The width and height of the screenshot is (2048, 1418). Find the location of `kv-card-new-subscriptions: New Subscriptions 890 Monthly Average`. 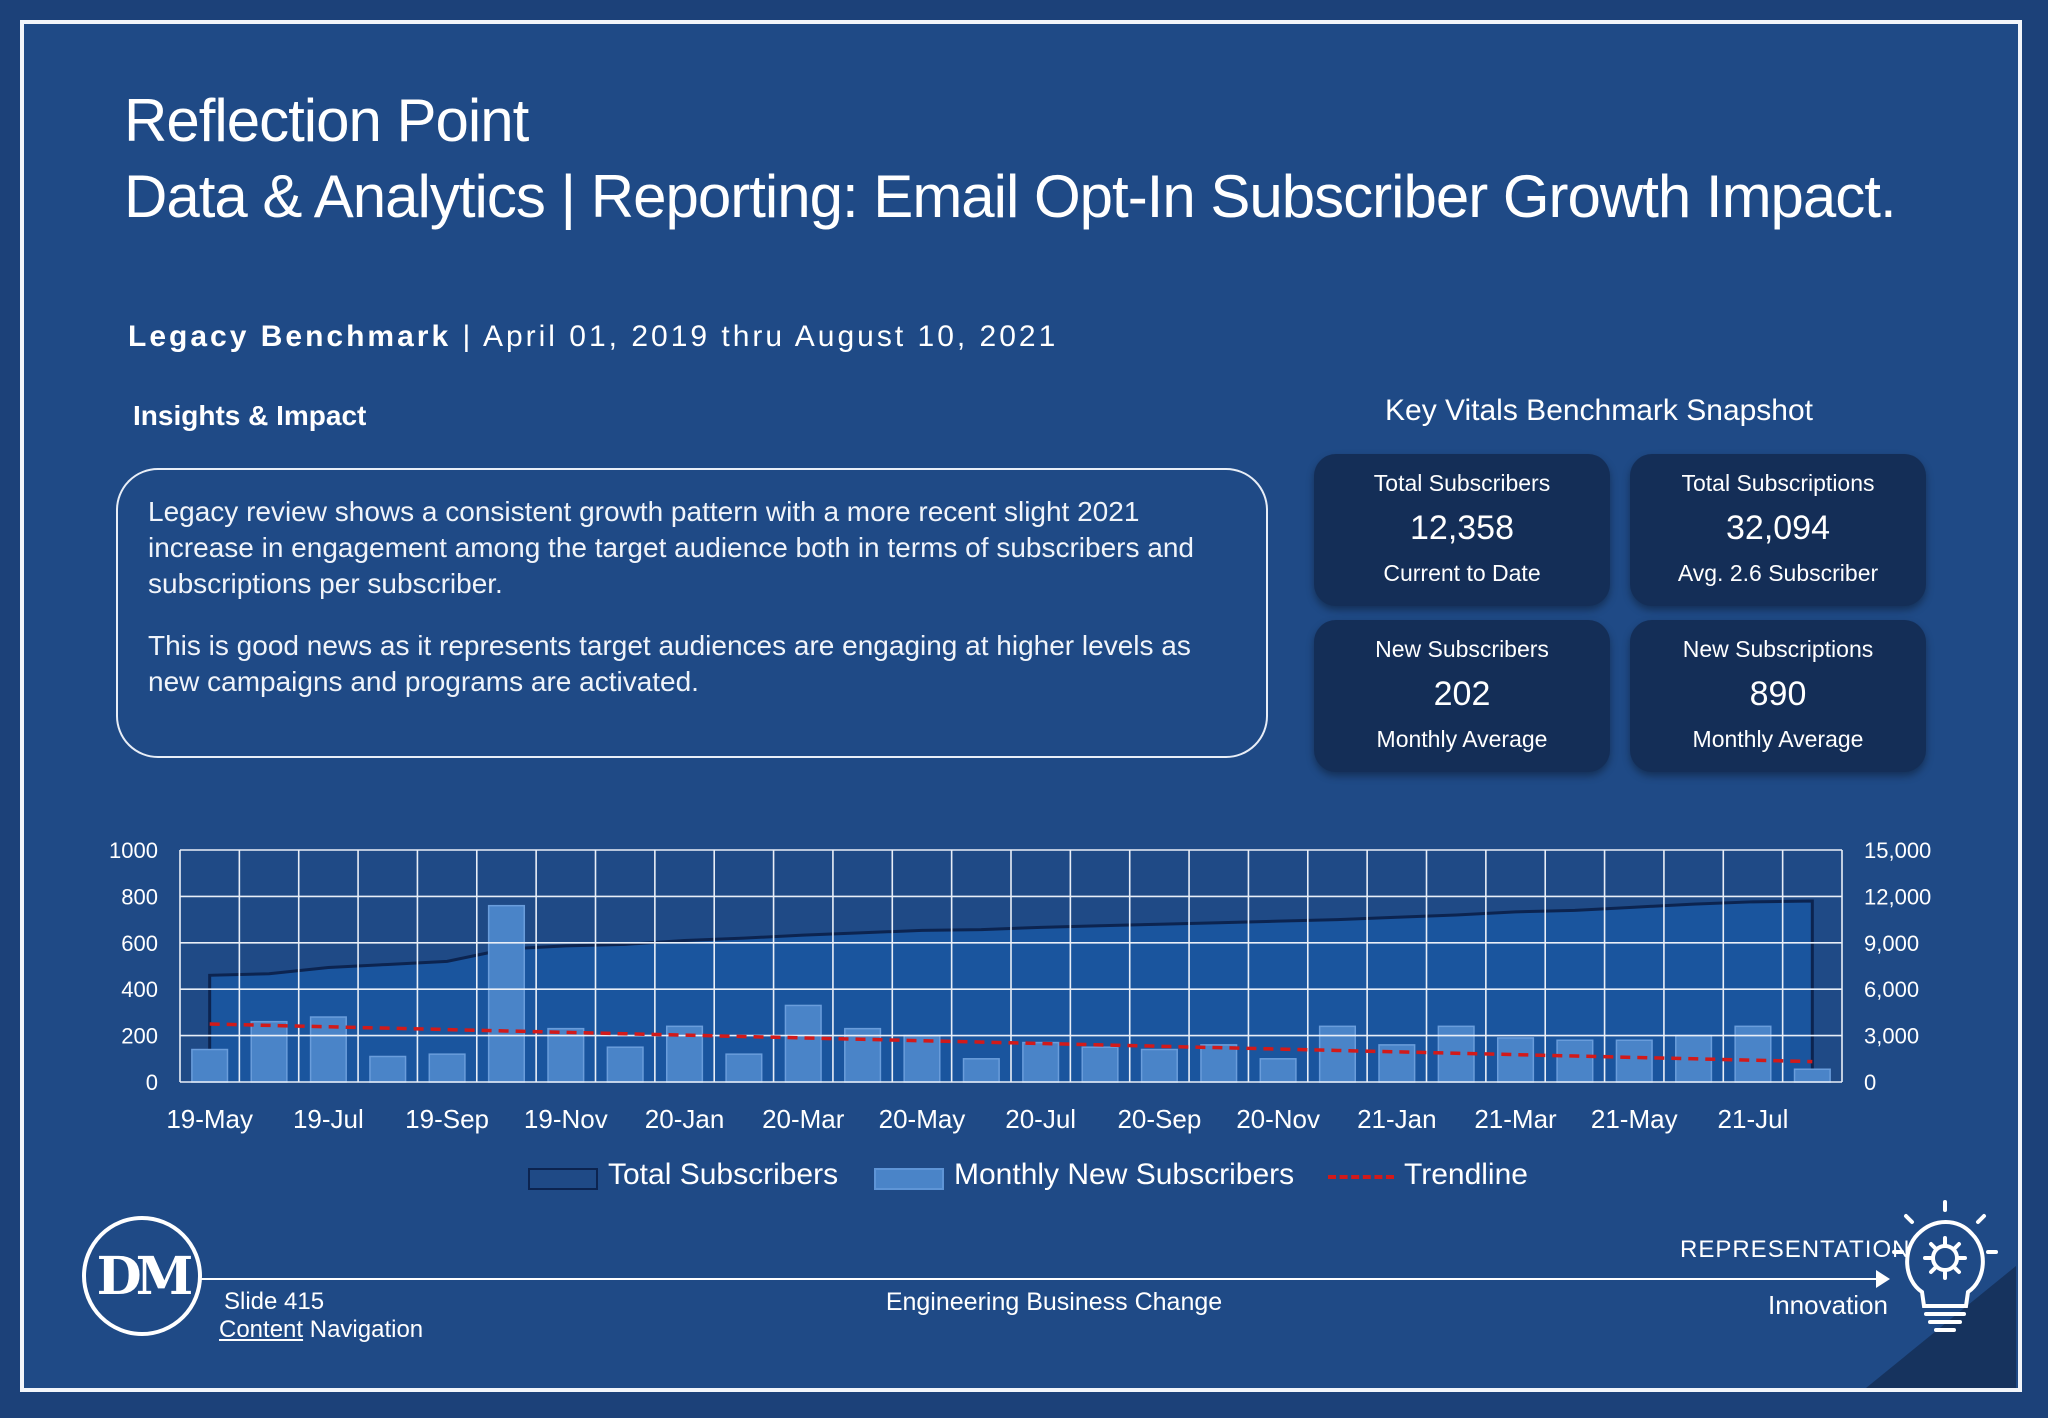

kv-card-new-subscriptions: New Subscriptions 890 Monthly Average is located at coordinates (1778, 696).